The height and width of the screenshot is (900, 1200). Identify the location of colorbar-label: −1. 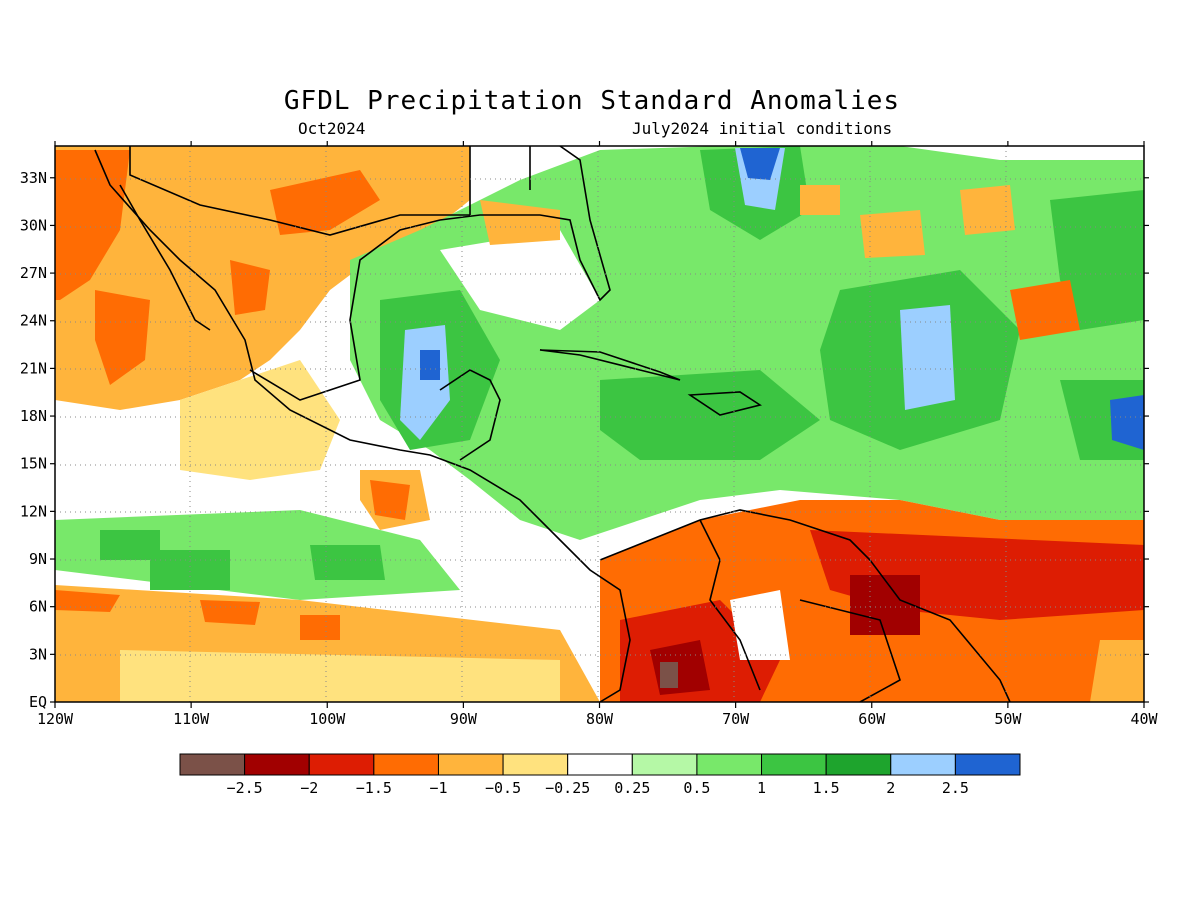
(438, 788).